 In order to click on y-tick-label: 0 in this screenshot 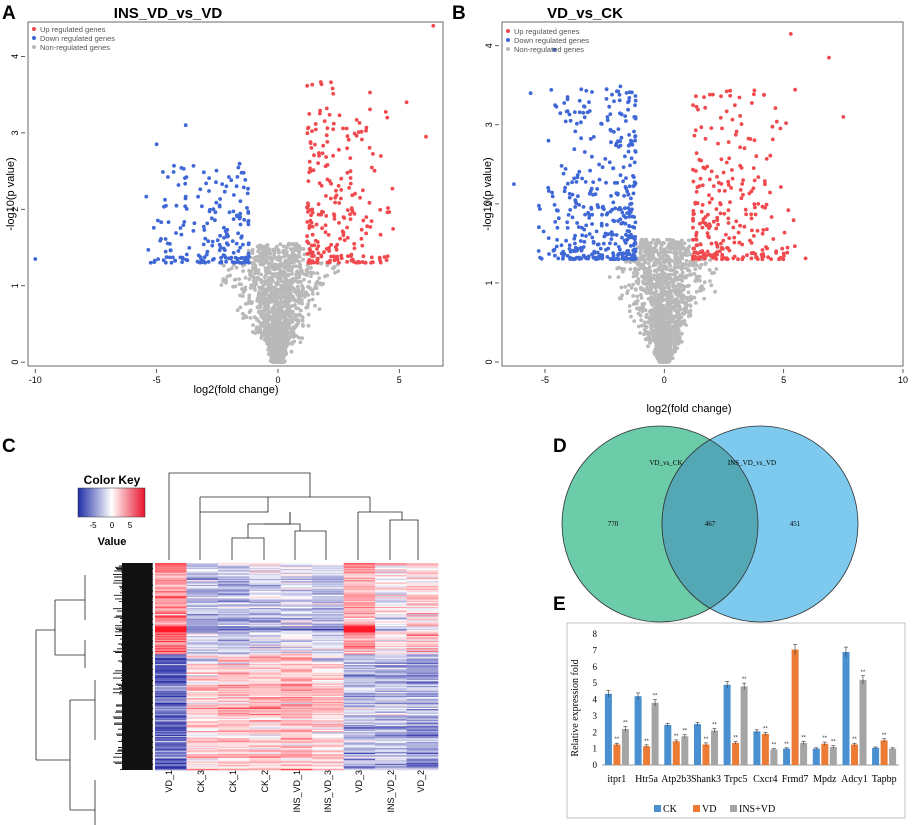, I will do `click(489, 362)`.